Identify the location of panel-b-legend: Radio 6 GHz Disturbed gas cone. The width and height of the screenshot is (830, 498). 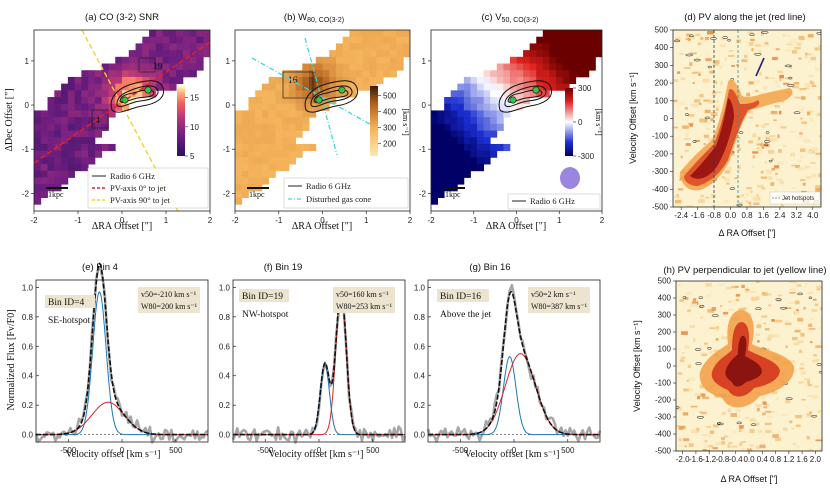
(346, 193).